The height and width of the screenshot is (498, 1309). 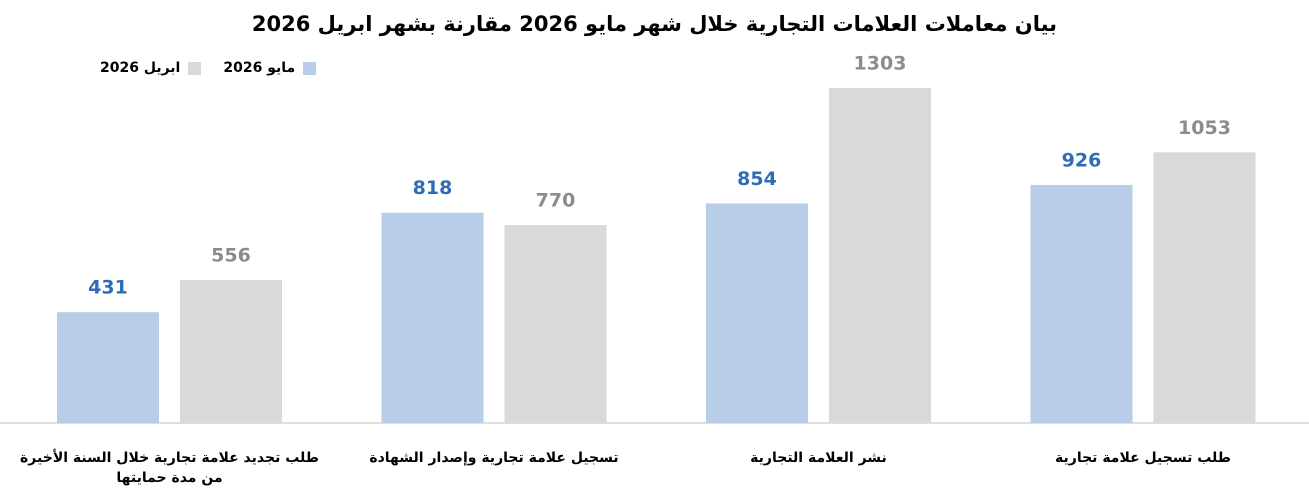 I want to click on legend-item: ابريل 2026, so click(x=151, y=68).